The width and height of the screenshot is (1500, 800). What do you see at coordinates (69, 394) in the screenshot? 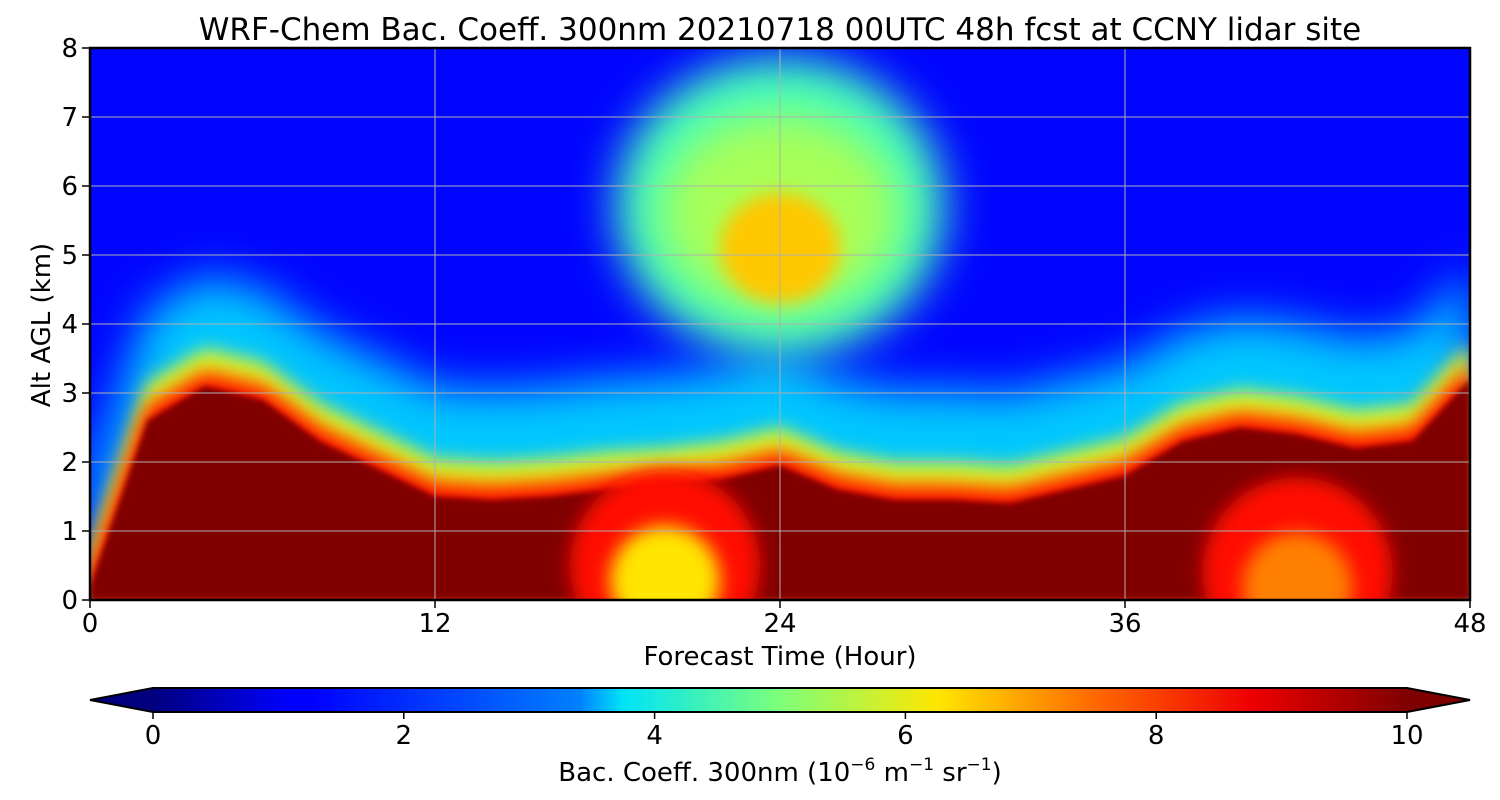
I see `y-tick-label: 3` at bounding box center [69, 394].